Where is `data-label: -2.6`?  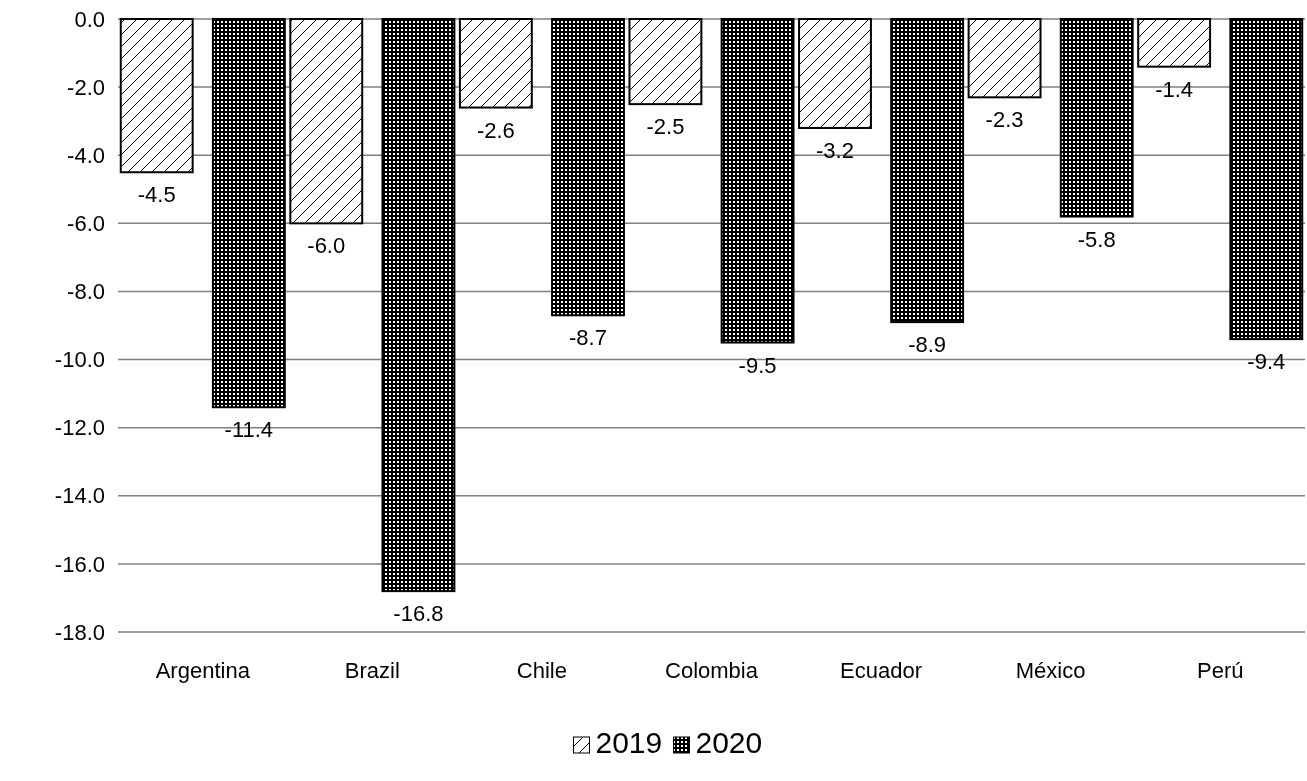 data-label: -2.6 is located at coordinates (495, 130).